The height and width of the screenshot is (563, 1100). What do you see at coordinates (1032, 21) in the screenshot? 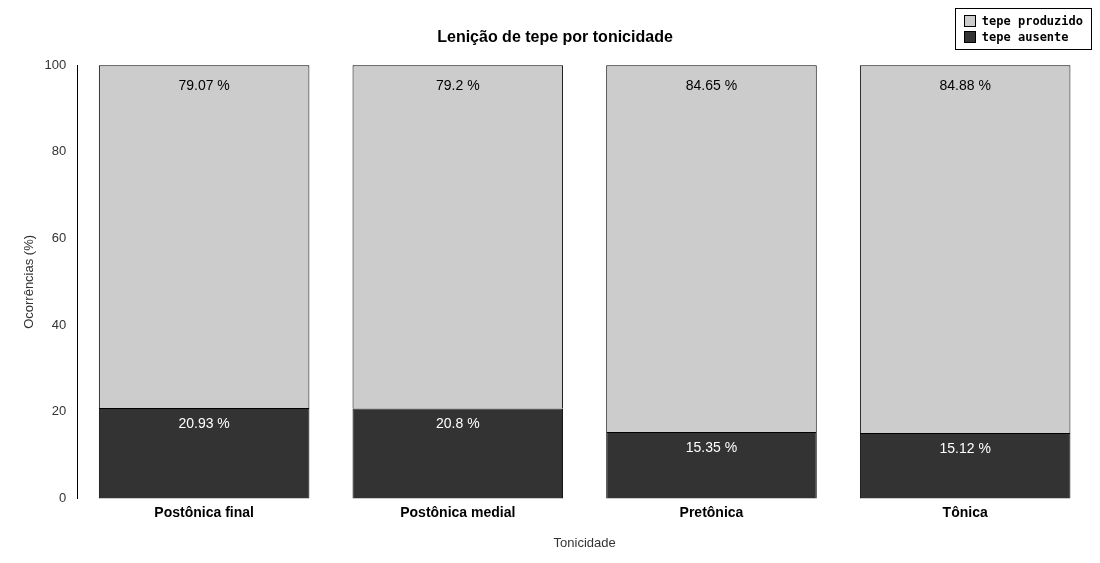
I see `legend-label: tepe produzido` at bounding box center [1032, 21].